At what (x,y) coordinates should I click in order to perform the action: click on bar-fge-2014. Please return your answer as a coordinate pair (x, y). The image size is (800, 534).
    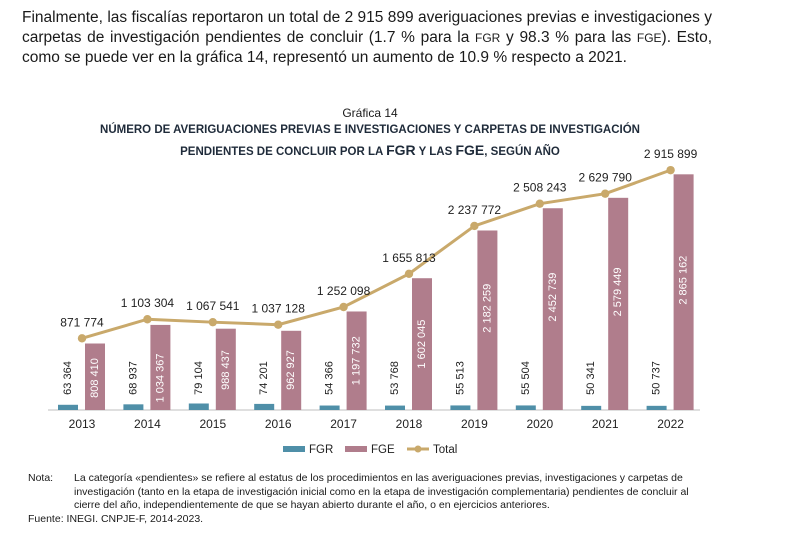
    Looking at the image, I should click on (160, 367).